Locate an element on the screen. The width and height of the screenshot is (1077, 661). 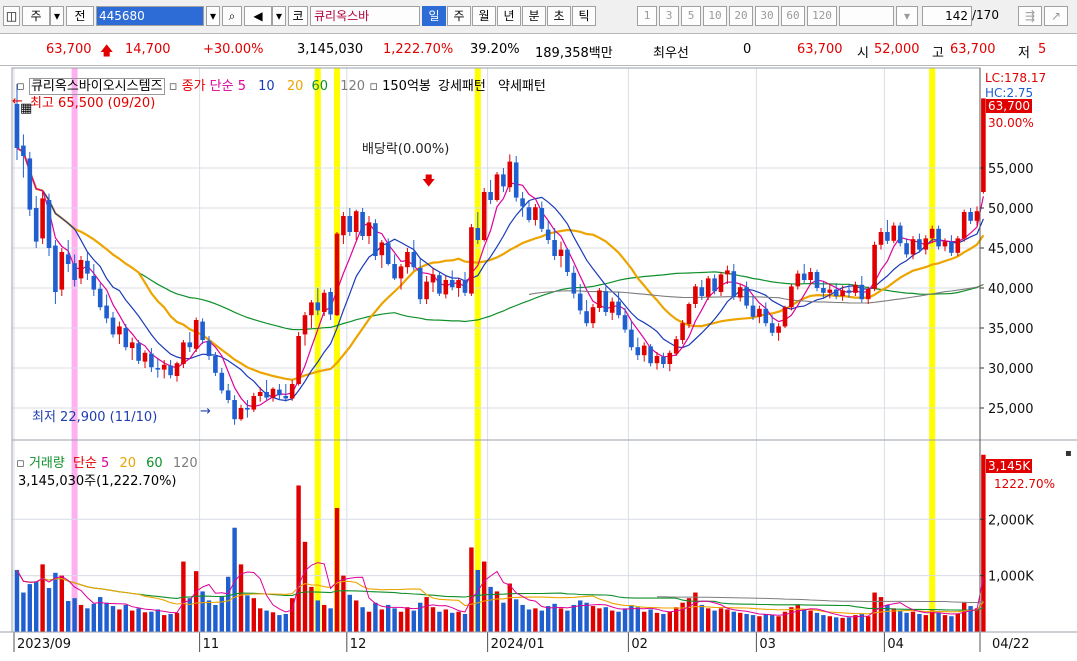
interval-5: 5 is located at coordinates (691, 16).